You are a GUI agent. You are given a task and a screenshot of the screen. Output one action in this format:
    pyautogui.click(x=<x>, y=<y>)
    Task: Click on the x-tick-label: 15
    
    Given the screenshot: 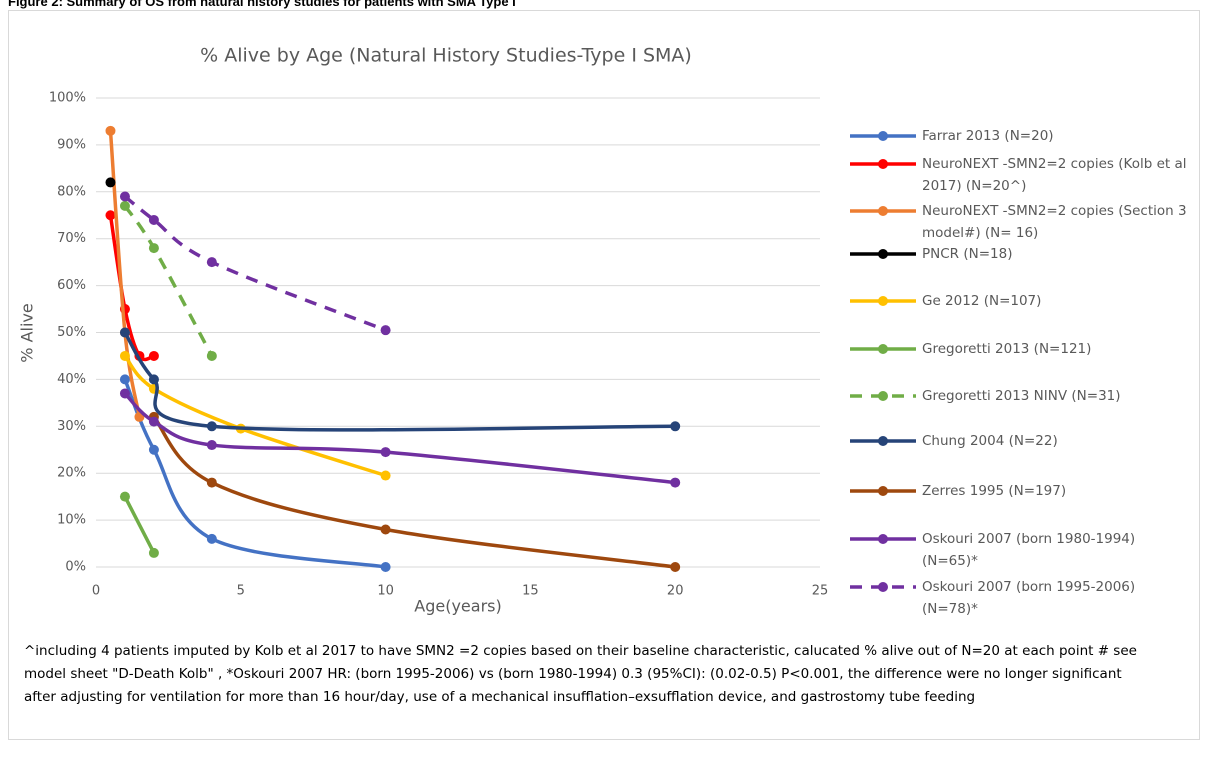 What is the action you would take?
    pyautogui.click(x=530, y=591)
    